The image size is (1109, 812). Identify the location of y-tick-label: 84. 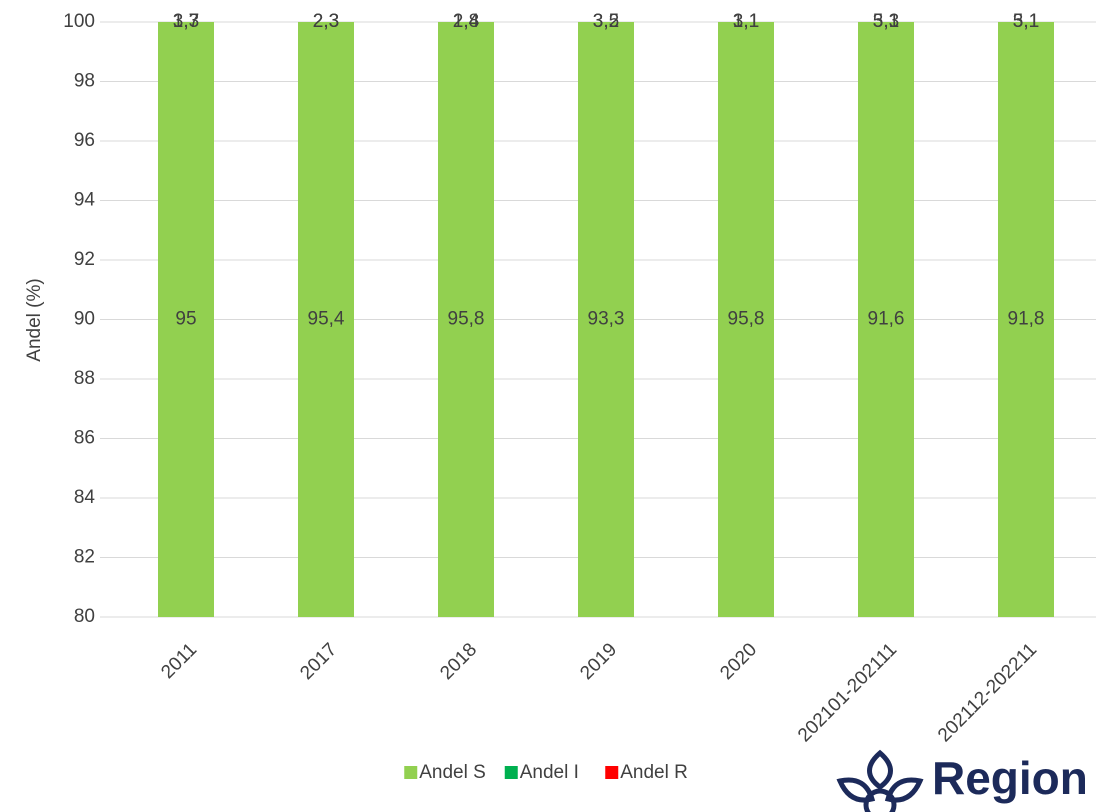
(85, 497).